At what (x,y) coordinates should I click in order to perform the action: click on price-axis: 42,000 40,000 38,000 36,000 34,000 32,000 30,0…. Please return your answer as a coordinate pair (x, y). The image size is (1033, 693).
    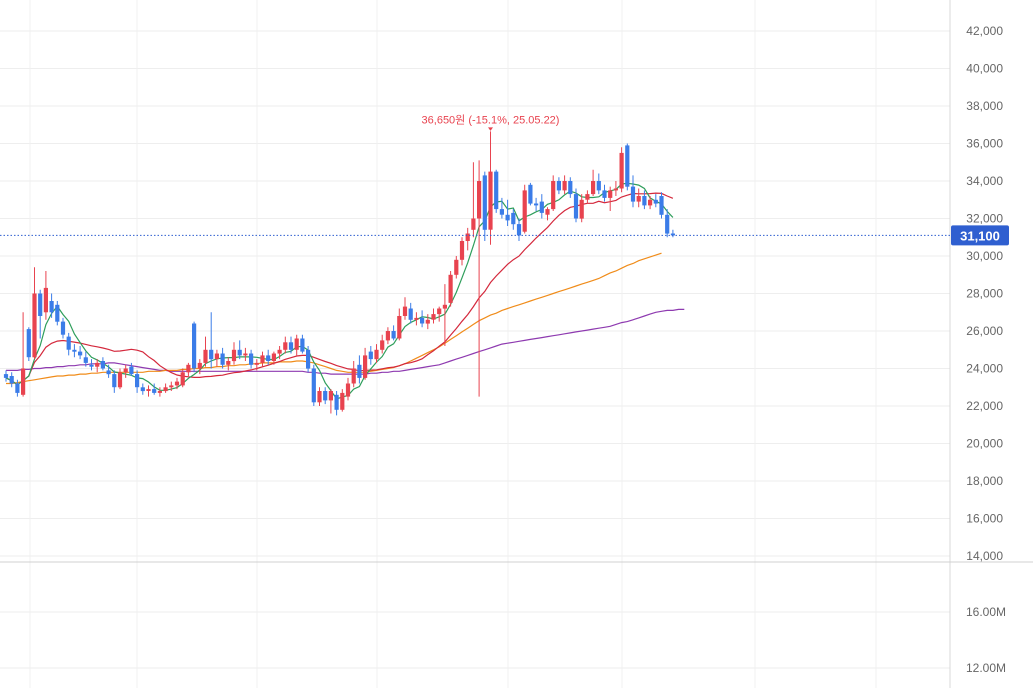
    Looking at the image, I should click on (984, 293).